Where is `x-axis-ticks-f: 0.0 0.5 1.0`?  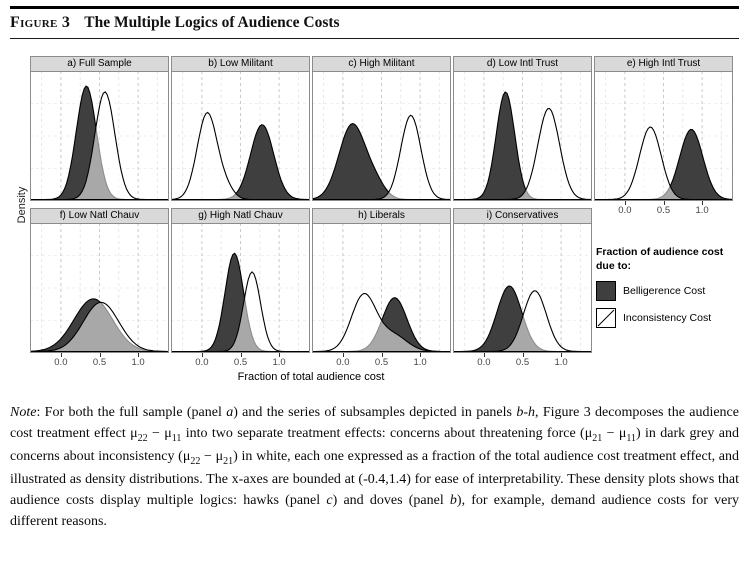
x-axis-ticks-f: 0.0 0.5 1.0 is located at coordinates (99, 361).